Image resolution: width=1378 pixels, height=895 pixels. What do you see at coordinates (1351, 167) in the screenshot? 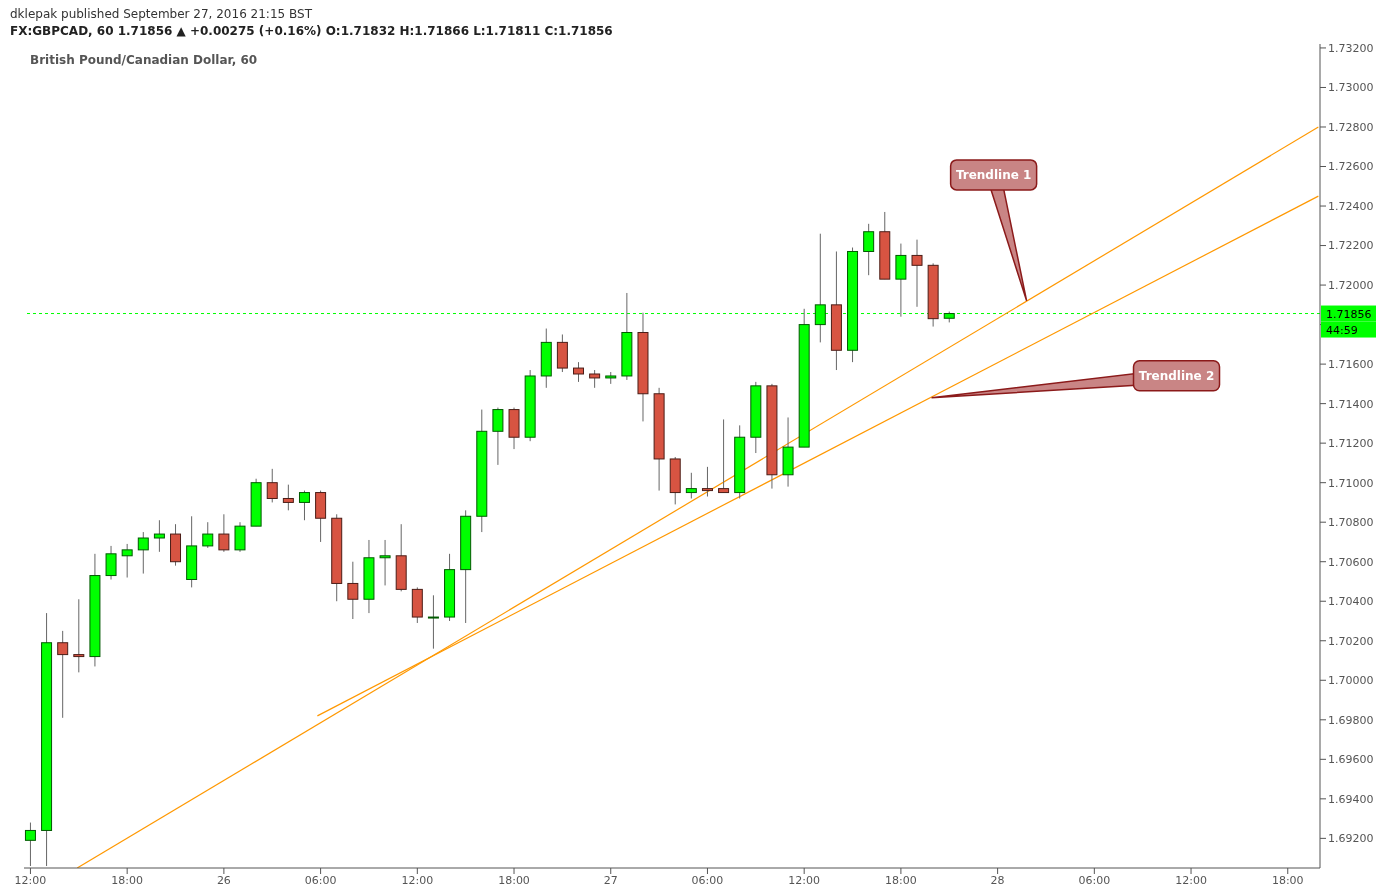
I see `y-tick-label: 1.72600` at bounding box center [1351, 167].